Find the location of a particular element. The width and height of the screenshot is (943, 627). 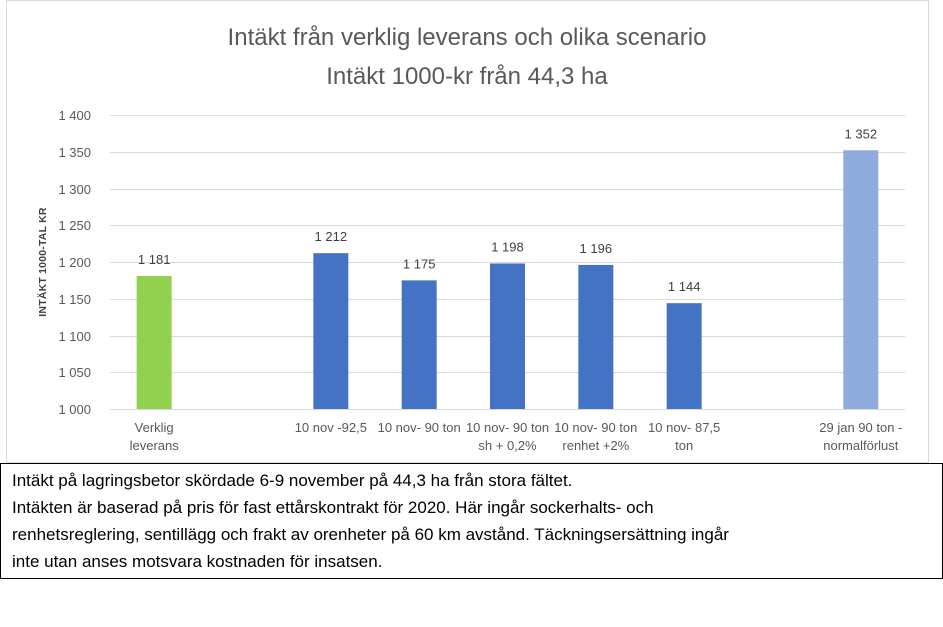

data-label: 1 175 is located at coordinates (419, 263).